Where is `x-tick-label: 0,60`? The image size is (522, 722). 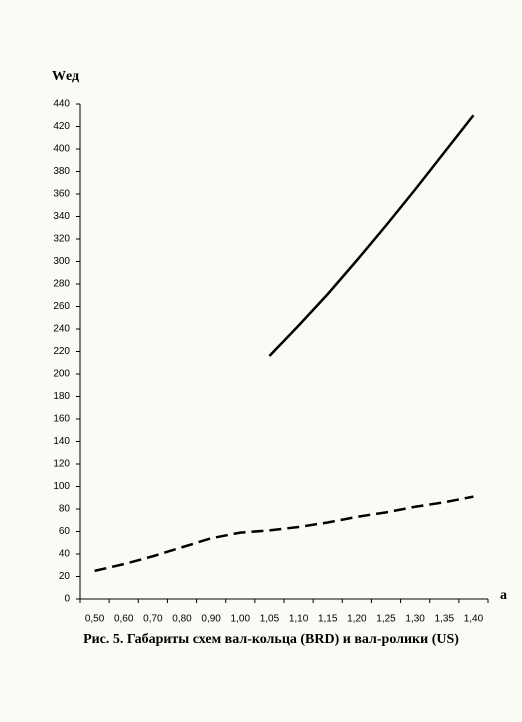
x-tick-label: 0,60 is located at coordinates (124, 619).